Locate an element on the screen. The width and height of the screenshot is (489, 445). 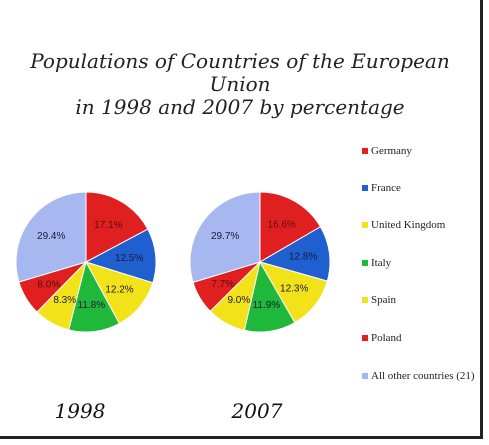
legend-item-france: France is located at coordinates (381, 188).